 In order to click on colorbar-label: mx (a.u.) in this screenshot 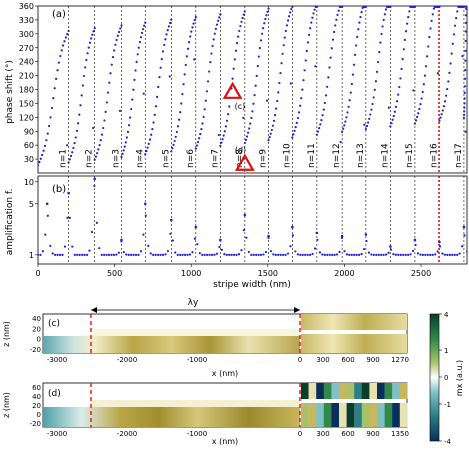, I will do `click(459, 378)`.